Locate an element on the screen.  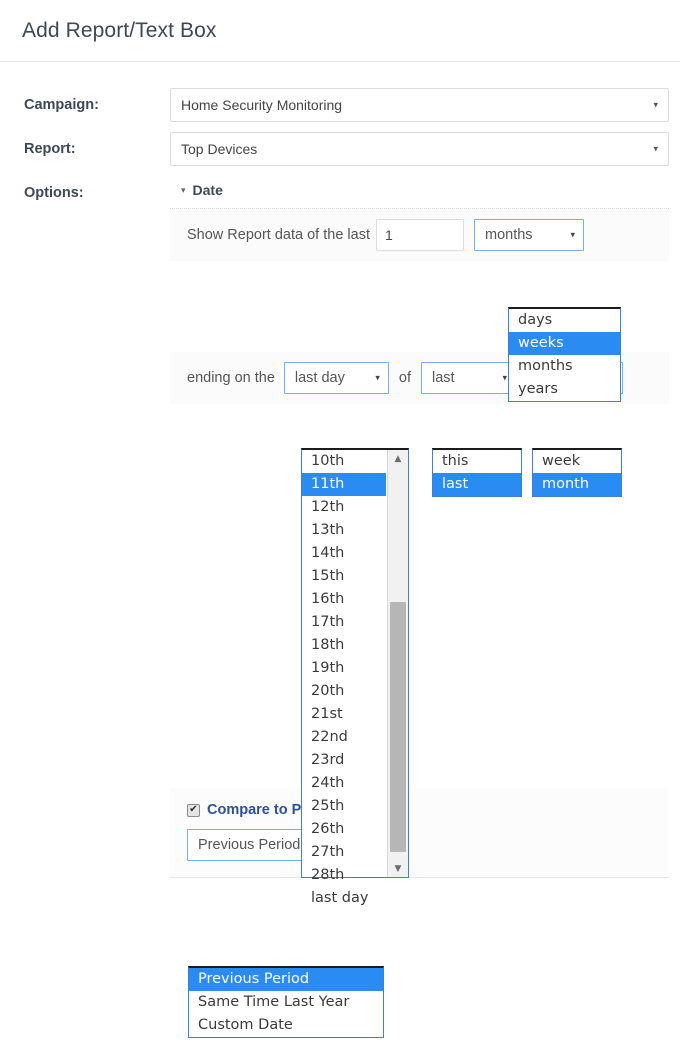
ending-day-select: last day ▾ is located at coordinates (336, 378).